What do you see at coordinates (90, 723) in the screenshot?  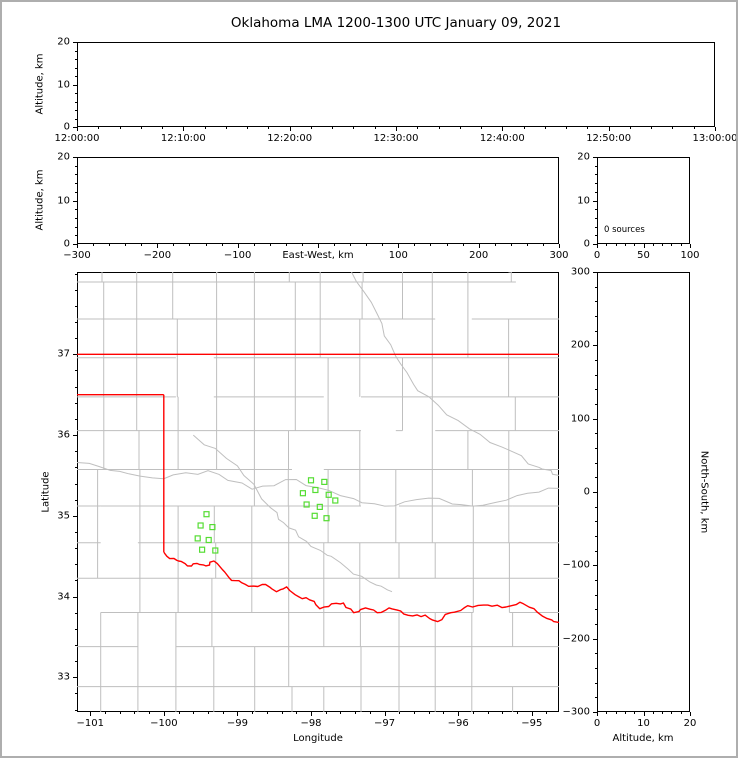 I see `tick-label: −101` at bounding box center [90, 723].